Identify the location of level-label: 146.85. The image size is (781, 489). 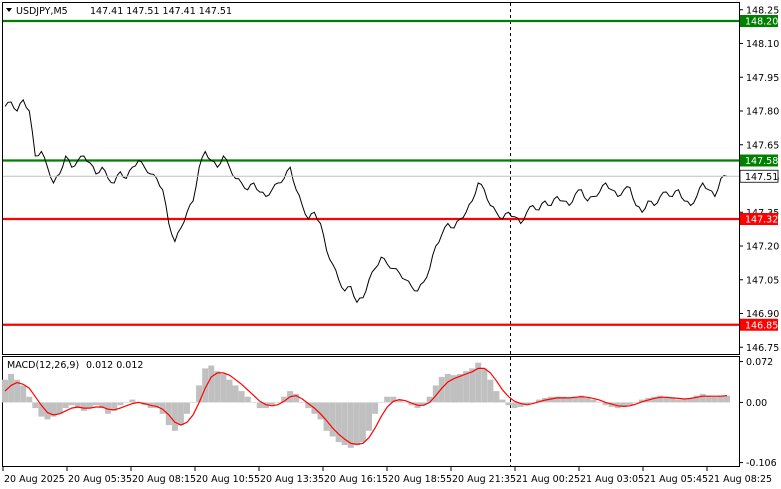
(761, 325).